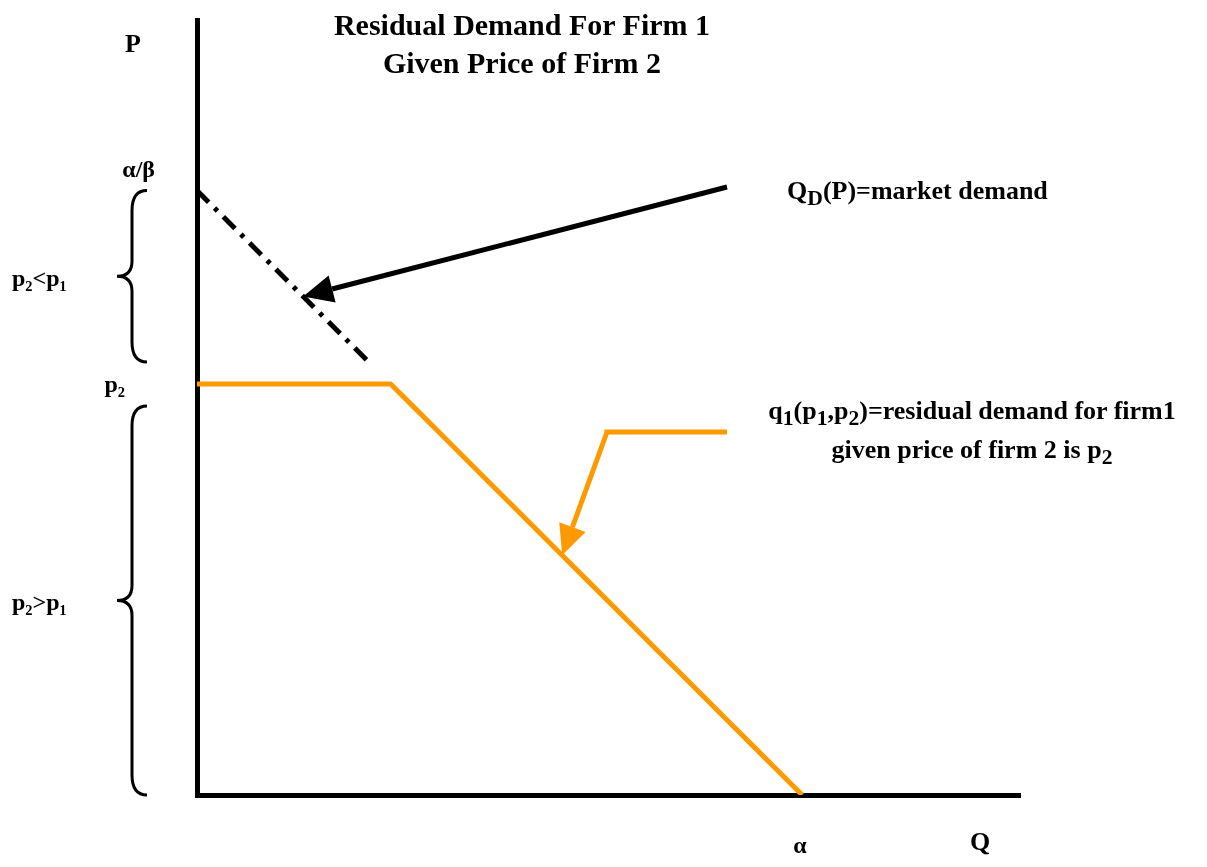 The image size is (1207, 867). What do you see at coordinates (114, 384) in the screenshot?
I see `text: p₂` at bounding box center [114, 384].